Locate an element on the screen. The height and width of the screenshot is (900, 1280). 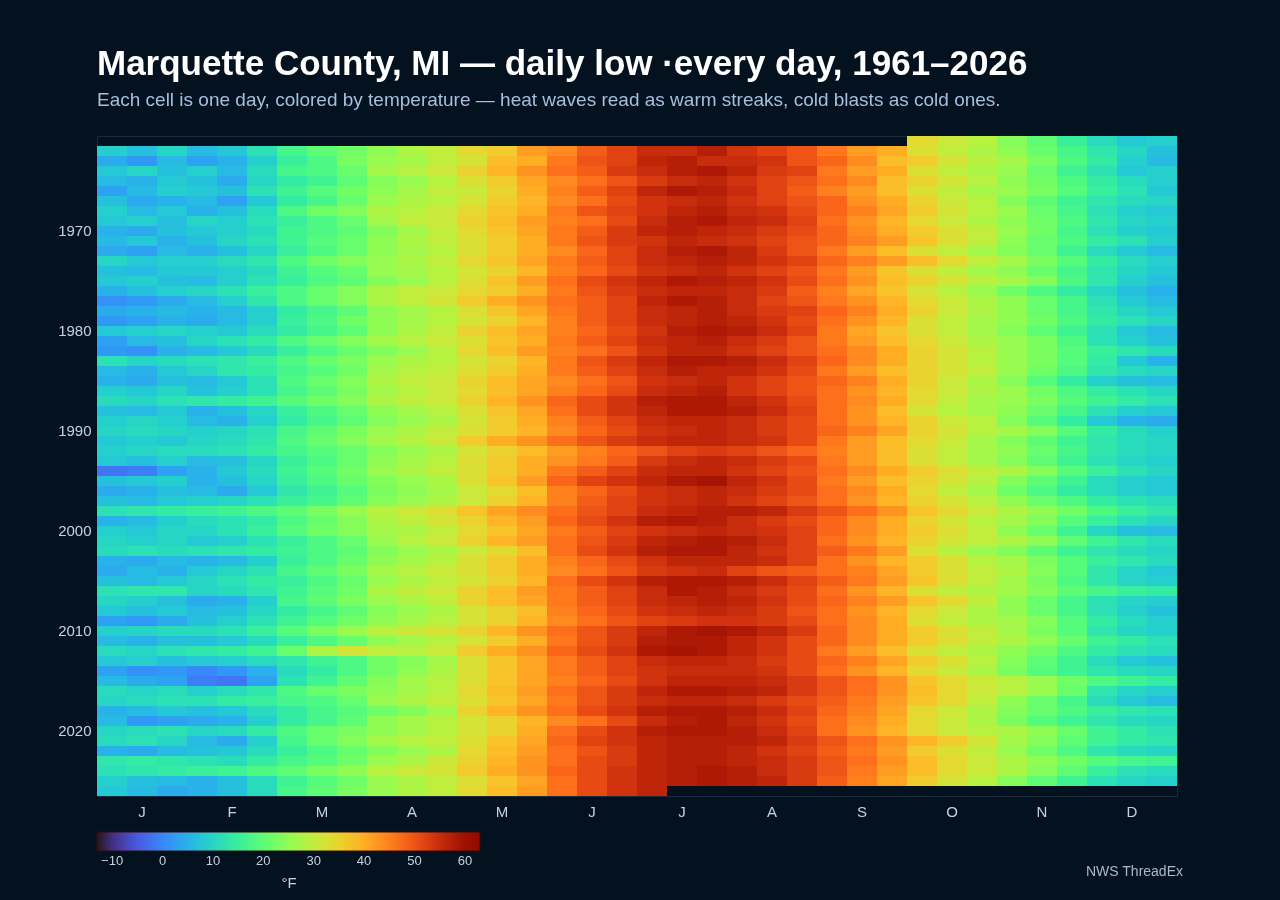
x-tick-label: O is located at coordinates (952, 811).